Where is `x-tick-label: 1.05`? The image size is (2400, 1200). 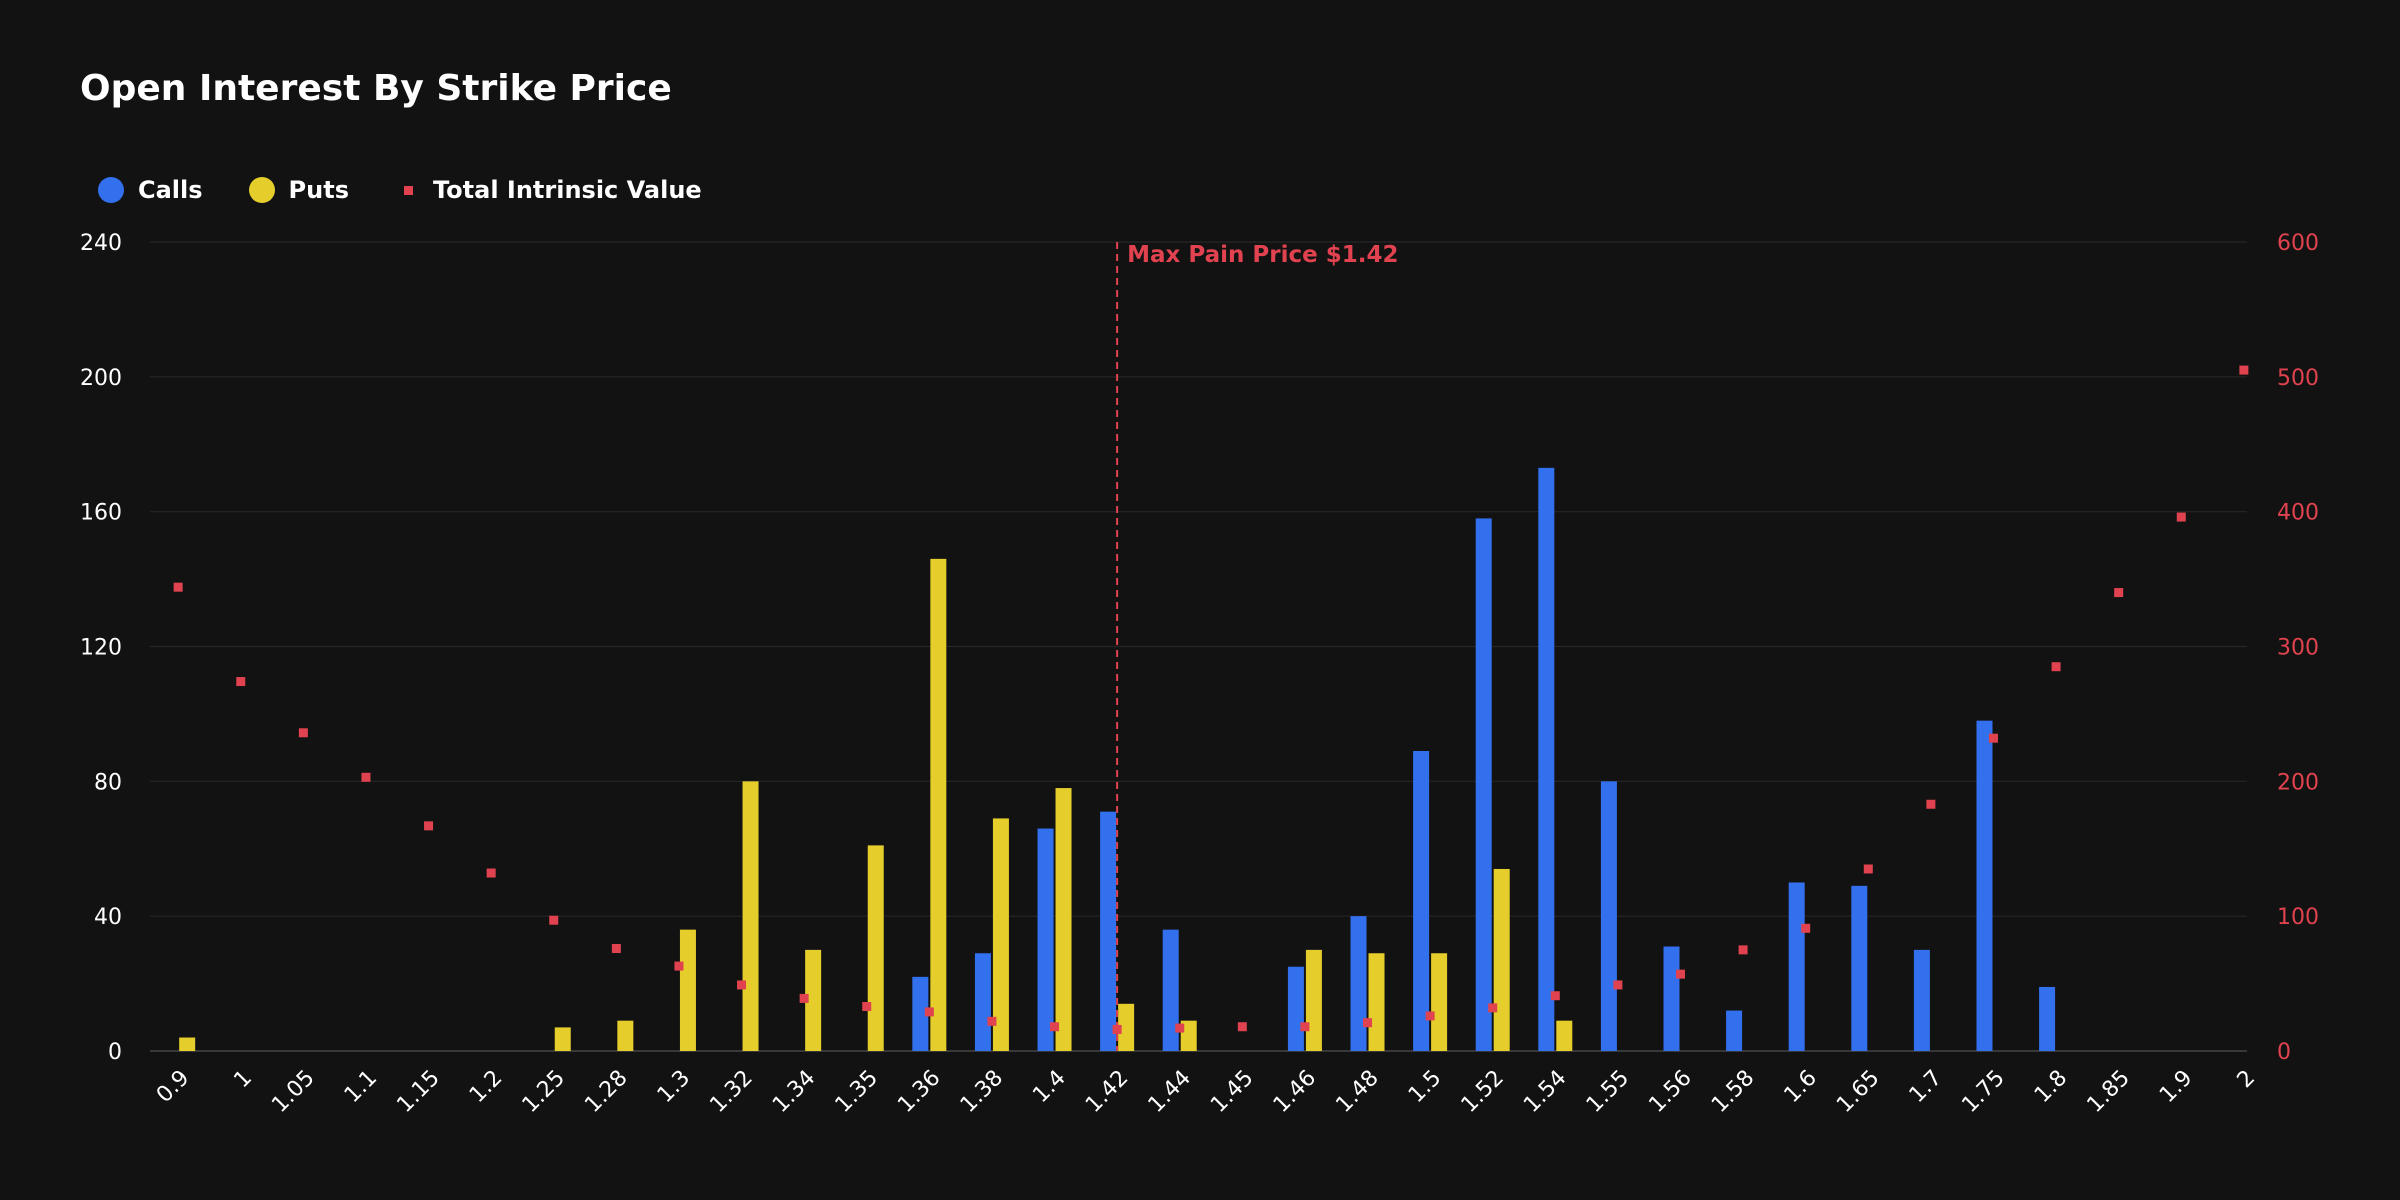 x-tick-label: 1.05 is located at coordinates (293, 1092).